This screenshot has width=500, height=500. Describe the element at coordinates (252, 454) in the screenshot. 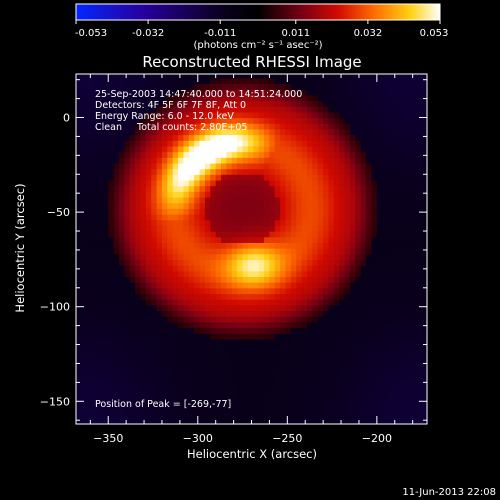

I see `x-axis-label: Heliocentric X (arcsec)` at that location.